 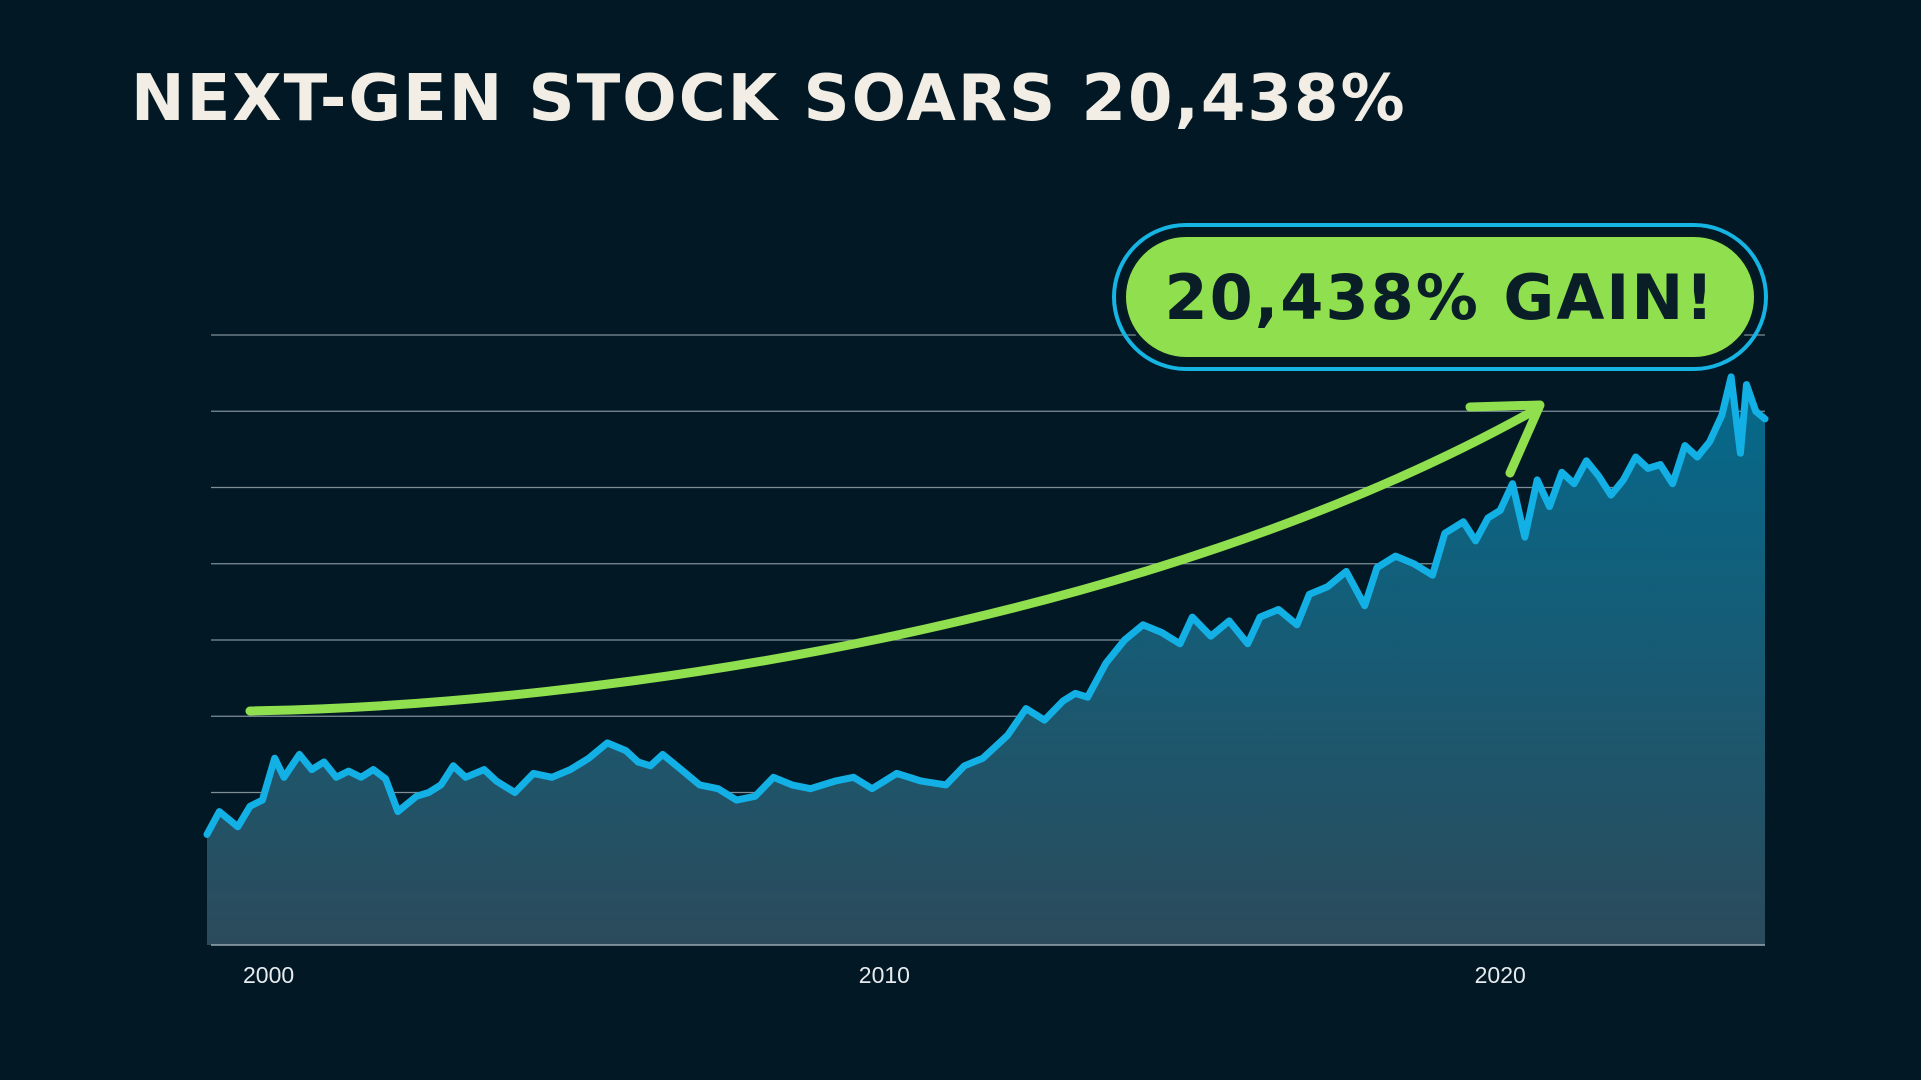 I want to click on x-tick-label: 2000, so click(x=268, y=975).